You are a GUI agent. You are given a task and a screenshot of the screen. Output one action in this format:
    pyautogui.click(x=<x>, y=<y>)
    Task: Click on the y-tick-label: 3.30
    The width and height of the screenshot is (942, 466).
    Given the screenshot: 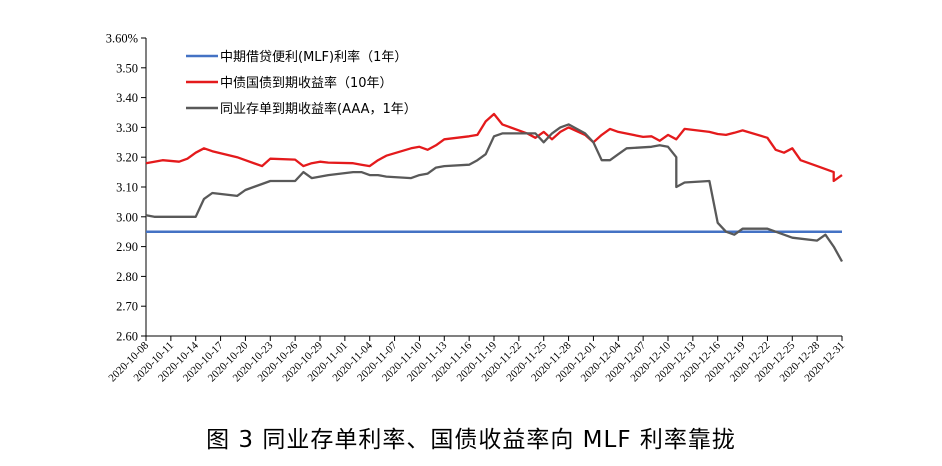 What is the action you would take?
    pyautogui.click(x=127, y=128)
    